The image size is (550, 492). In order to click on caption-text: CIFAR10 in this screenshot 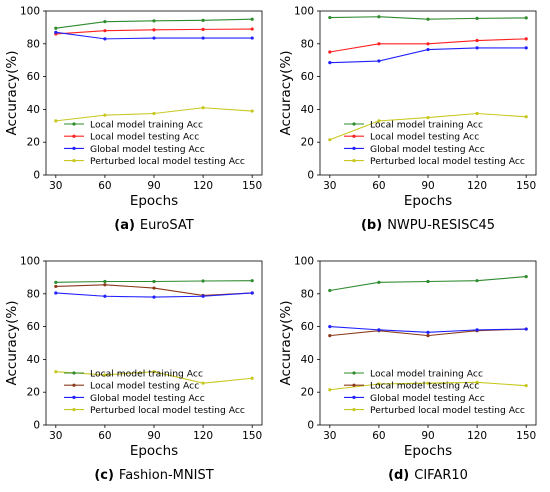, I will do `click(441, 475)`.